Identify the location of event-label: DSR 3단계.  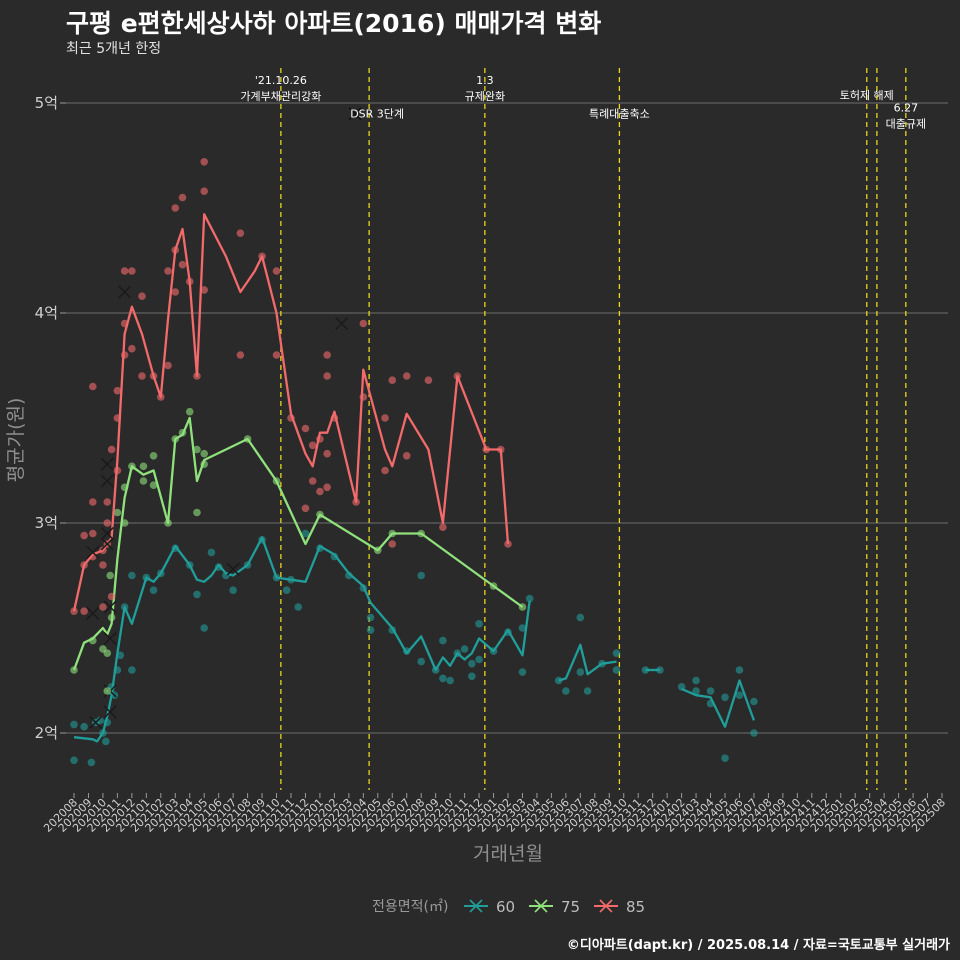
(377, 114).